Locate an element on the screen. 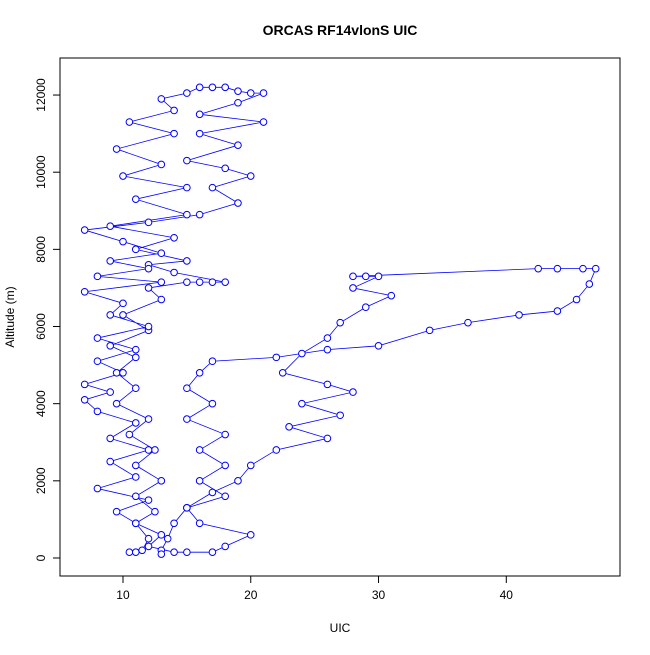 This screenshot has width=650, height=655. y-tick-label: 2000 is located at coordinates (41, 480).